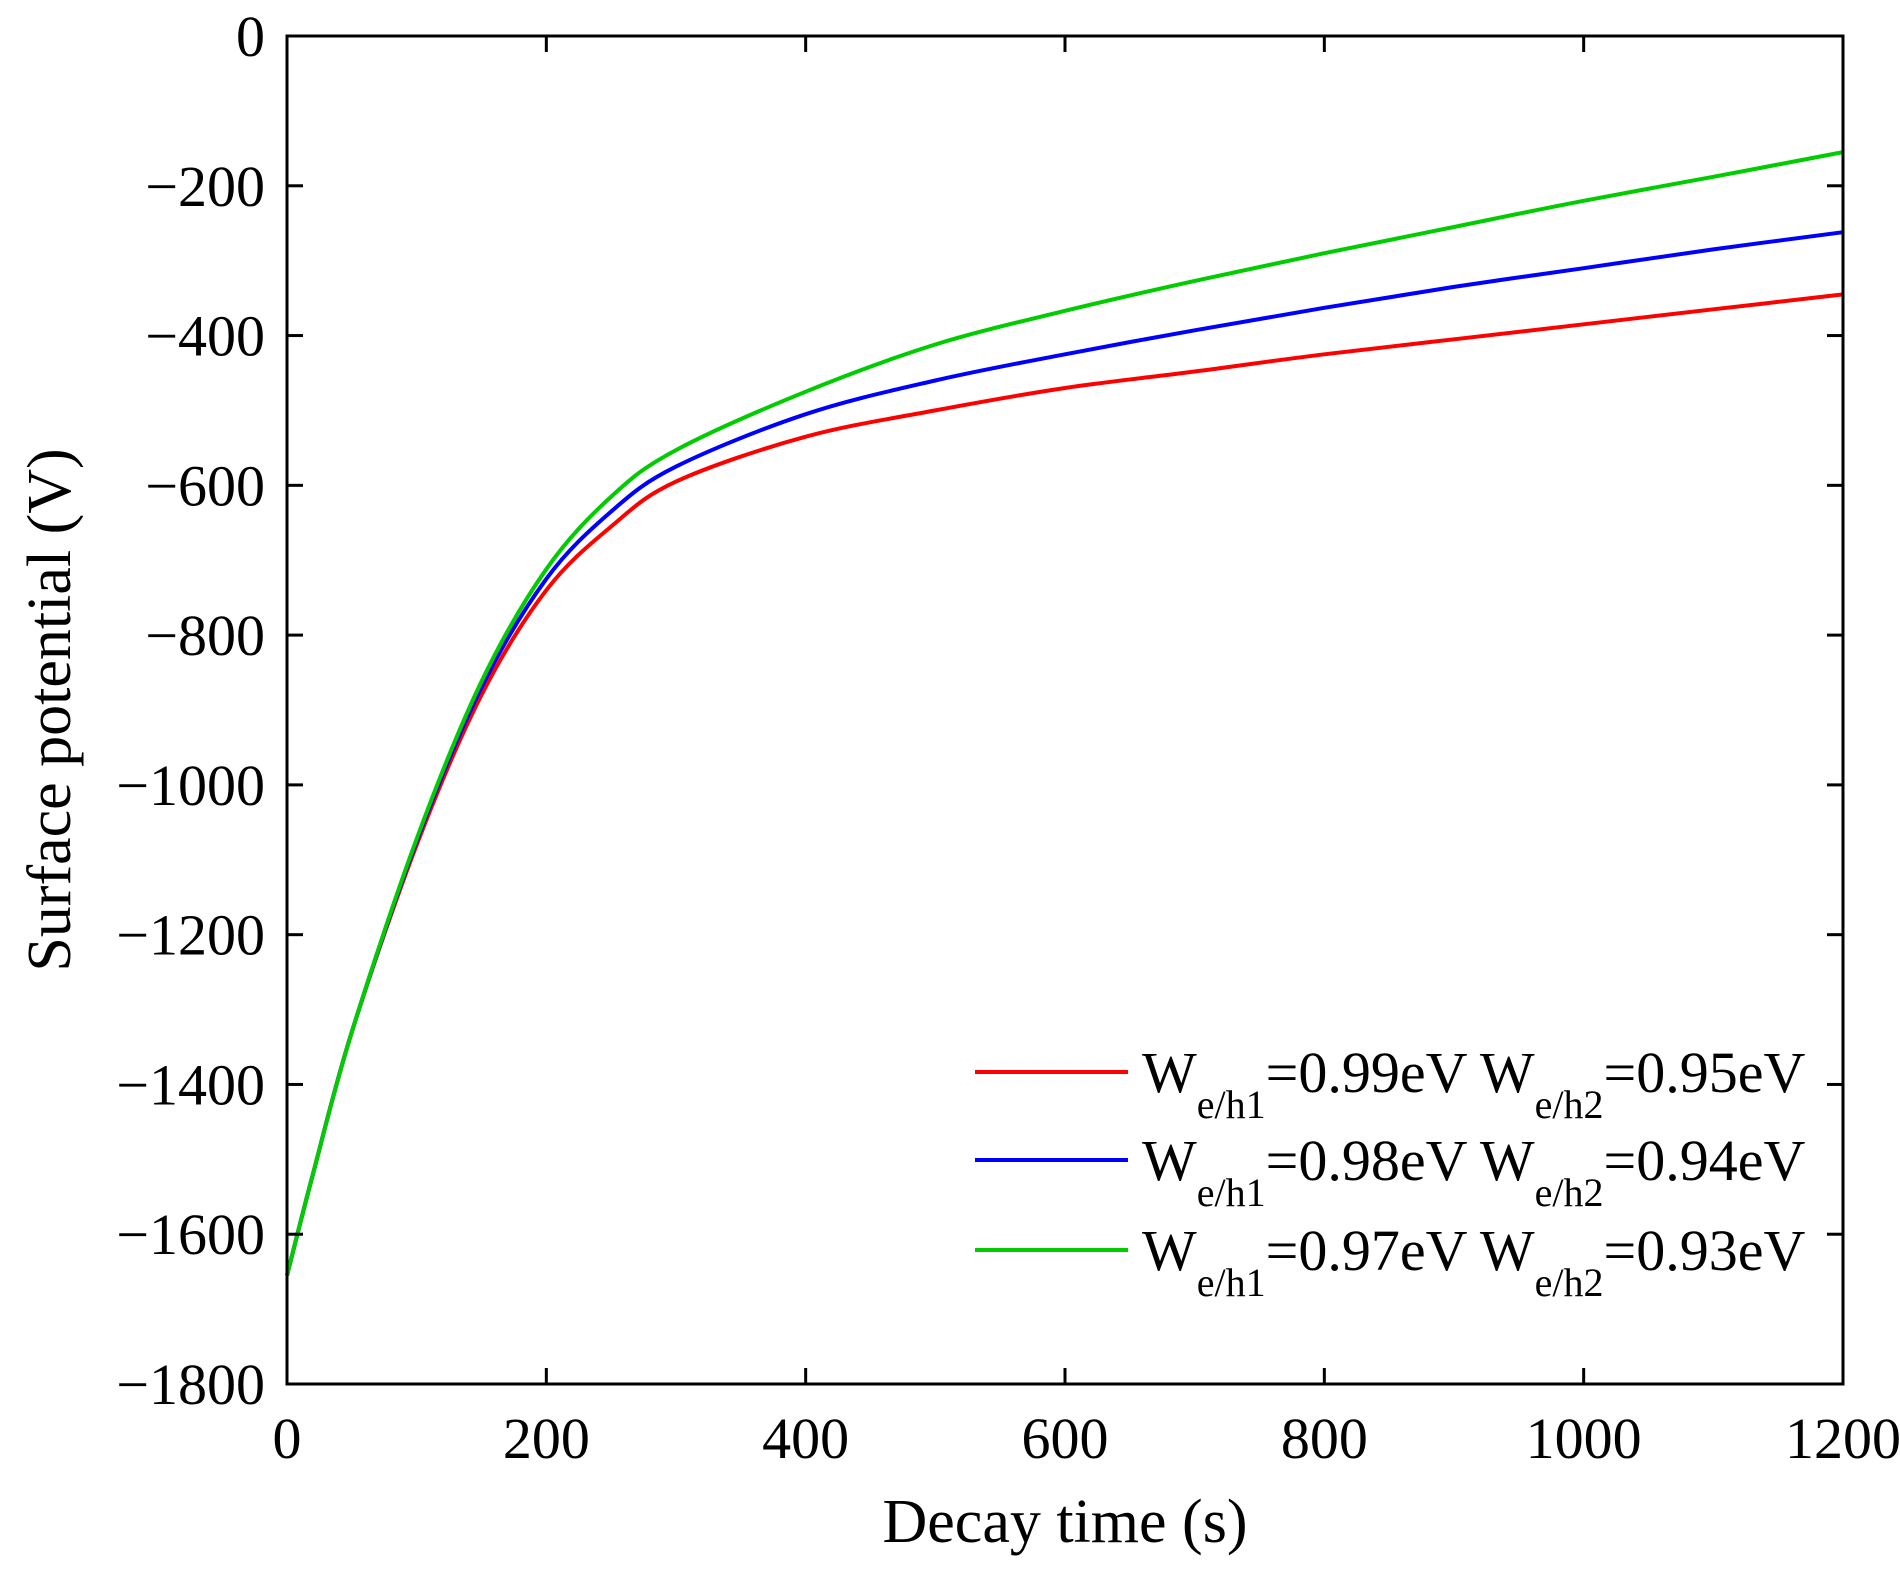 This screenshot has width=1900, height=1572. What do you see at coordinates (1473, 1171) in the screenshot?
I see `legend-label-2: We/h1=0.98eV We/h2=0.94eV` at bounding box center [1473, 1171].